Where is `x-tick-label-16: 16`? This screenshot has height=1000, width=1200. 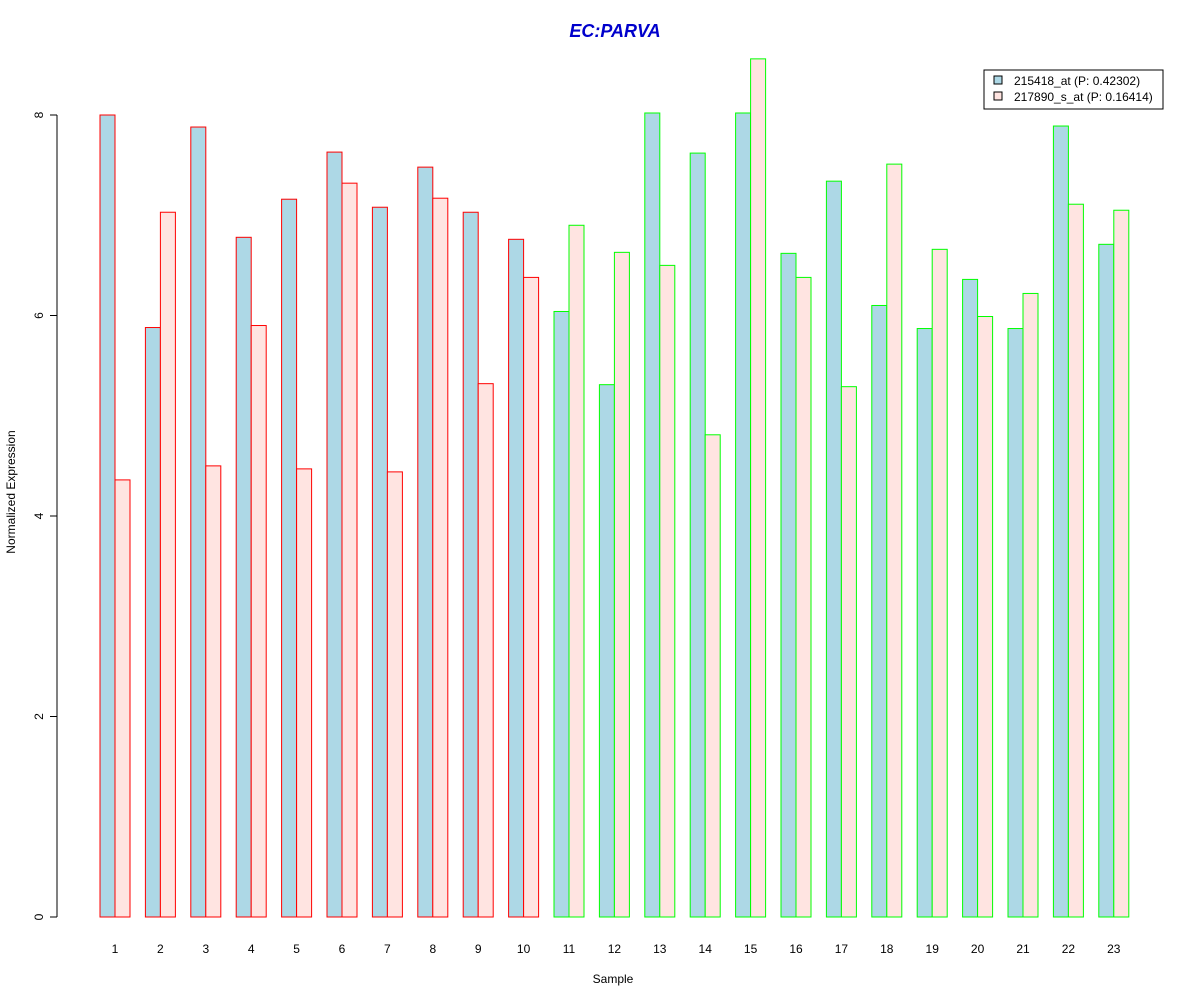
x-tick-label-16: 16 is located at coordinates (796, 949).